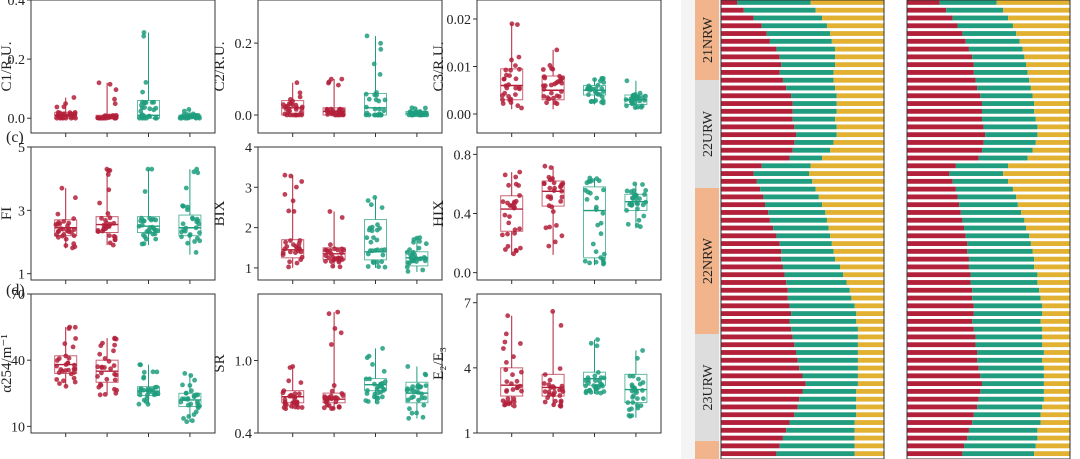 The image size is (1080, 459). Describe the element at coordinates (327, 212) in the screenshot. I see `panel-4: 1 2 3 4 BIX` at that location.